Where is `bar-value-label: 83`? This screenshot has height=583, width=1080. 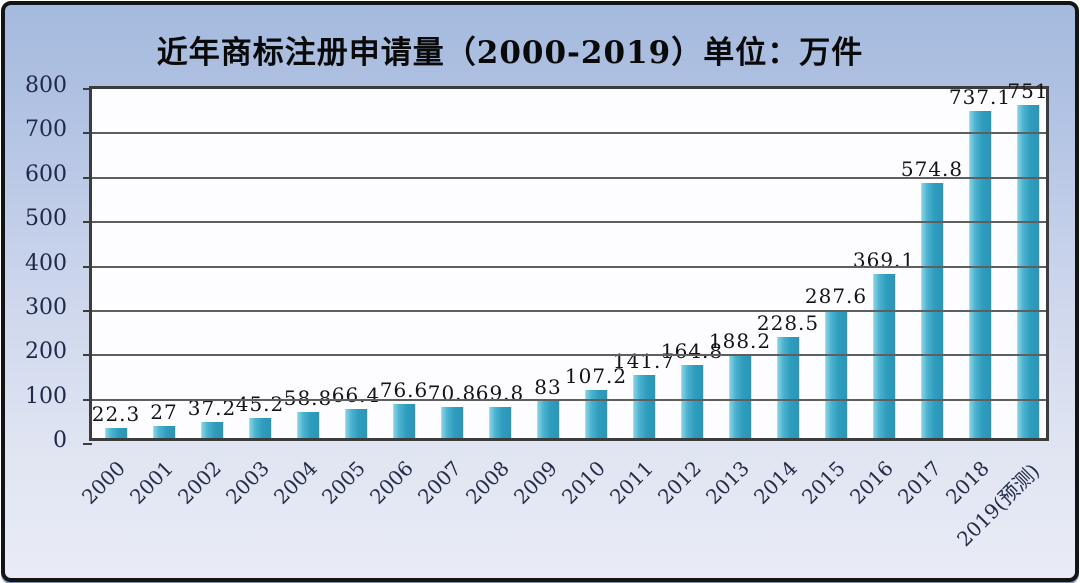 bar-value-label: 83 is located at coordinates (548, 387).